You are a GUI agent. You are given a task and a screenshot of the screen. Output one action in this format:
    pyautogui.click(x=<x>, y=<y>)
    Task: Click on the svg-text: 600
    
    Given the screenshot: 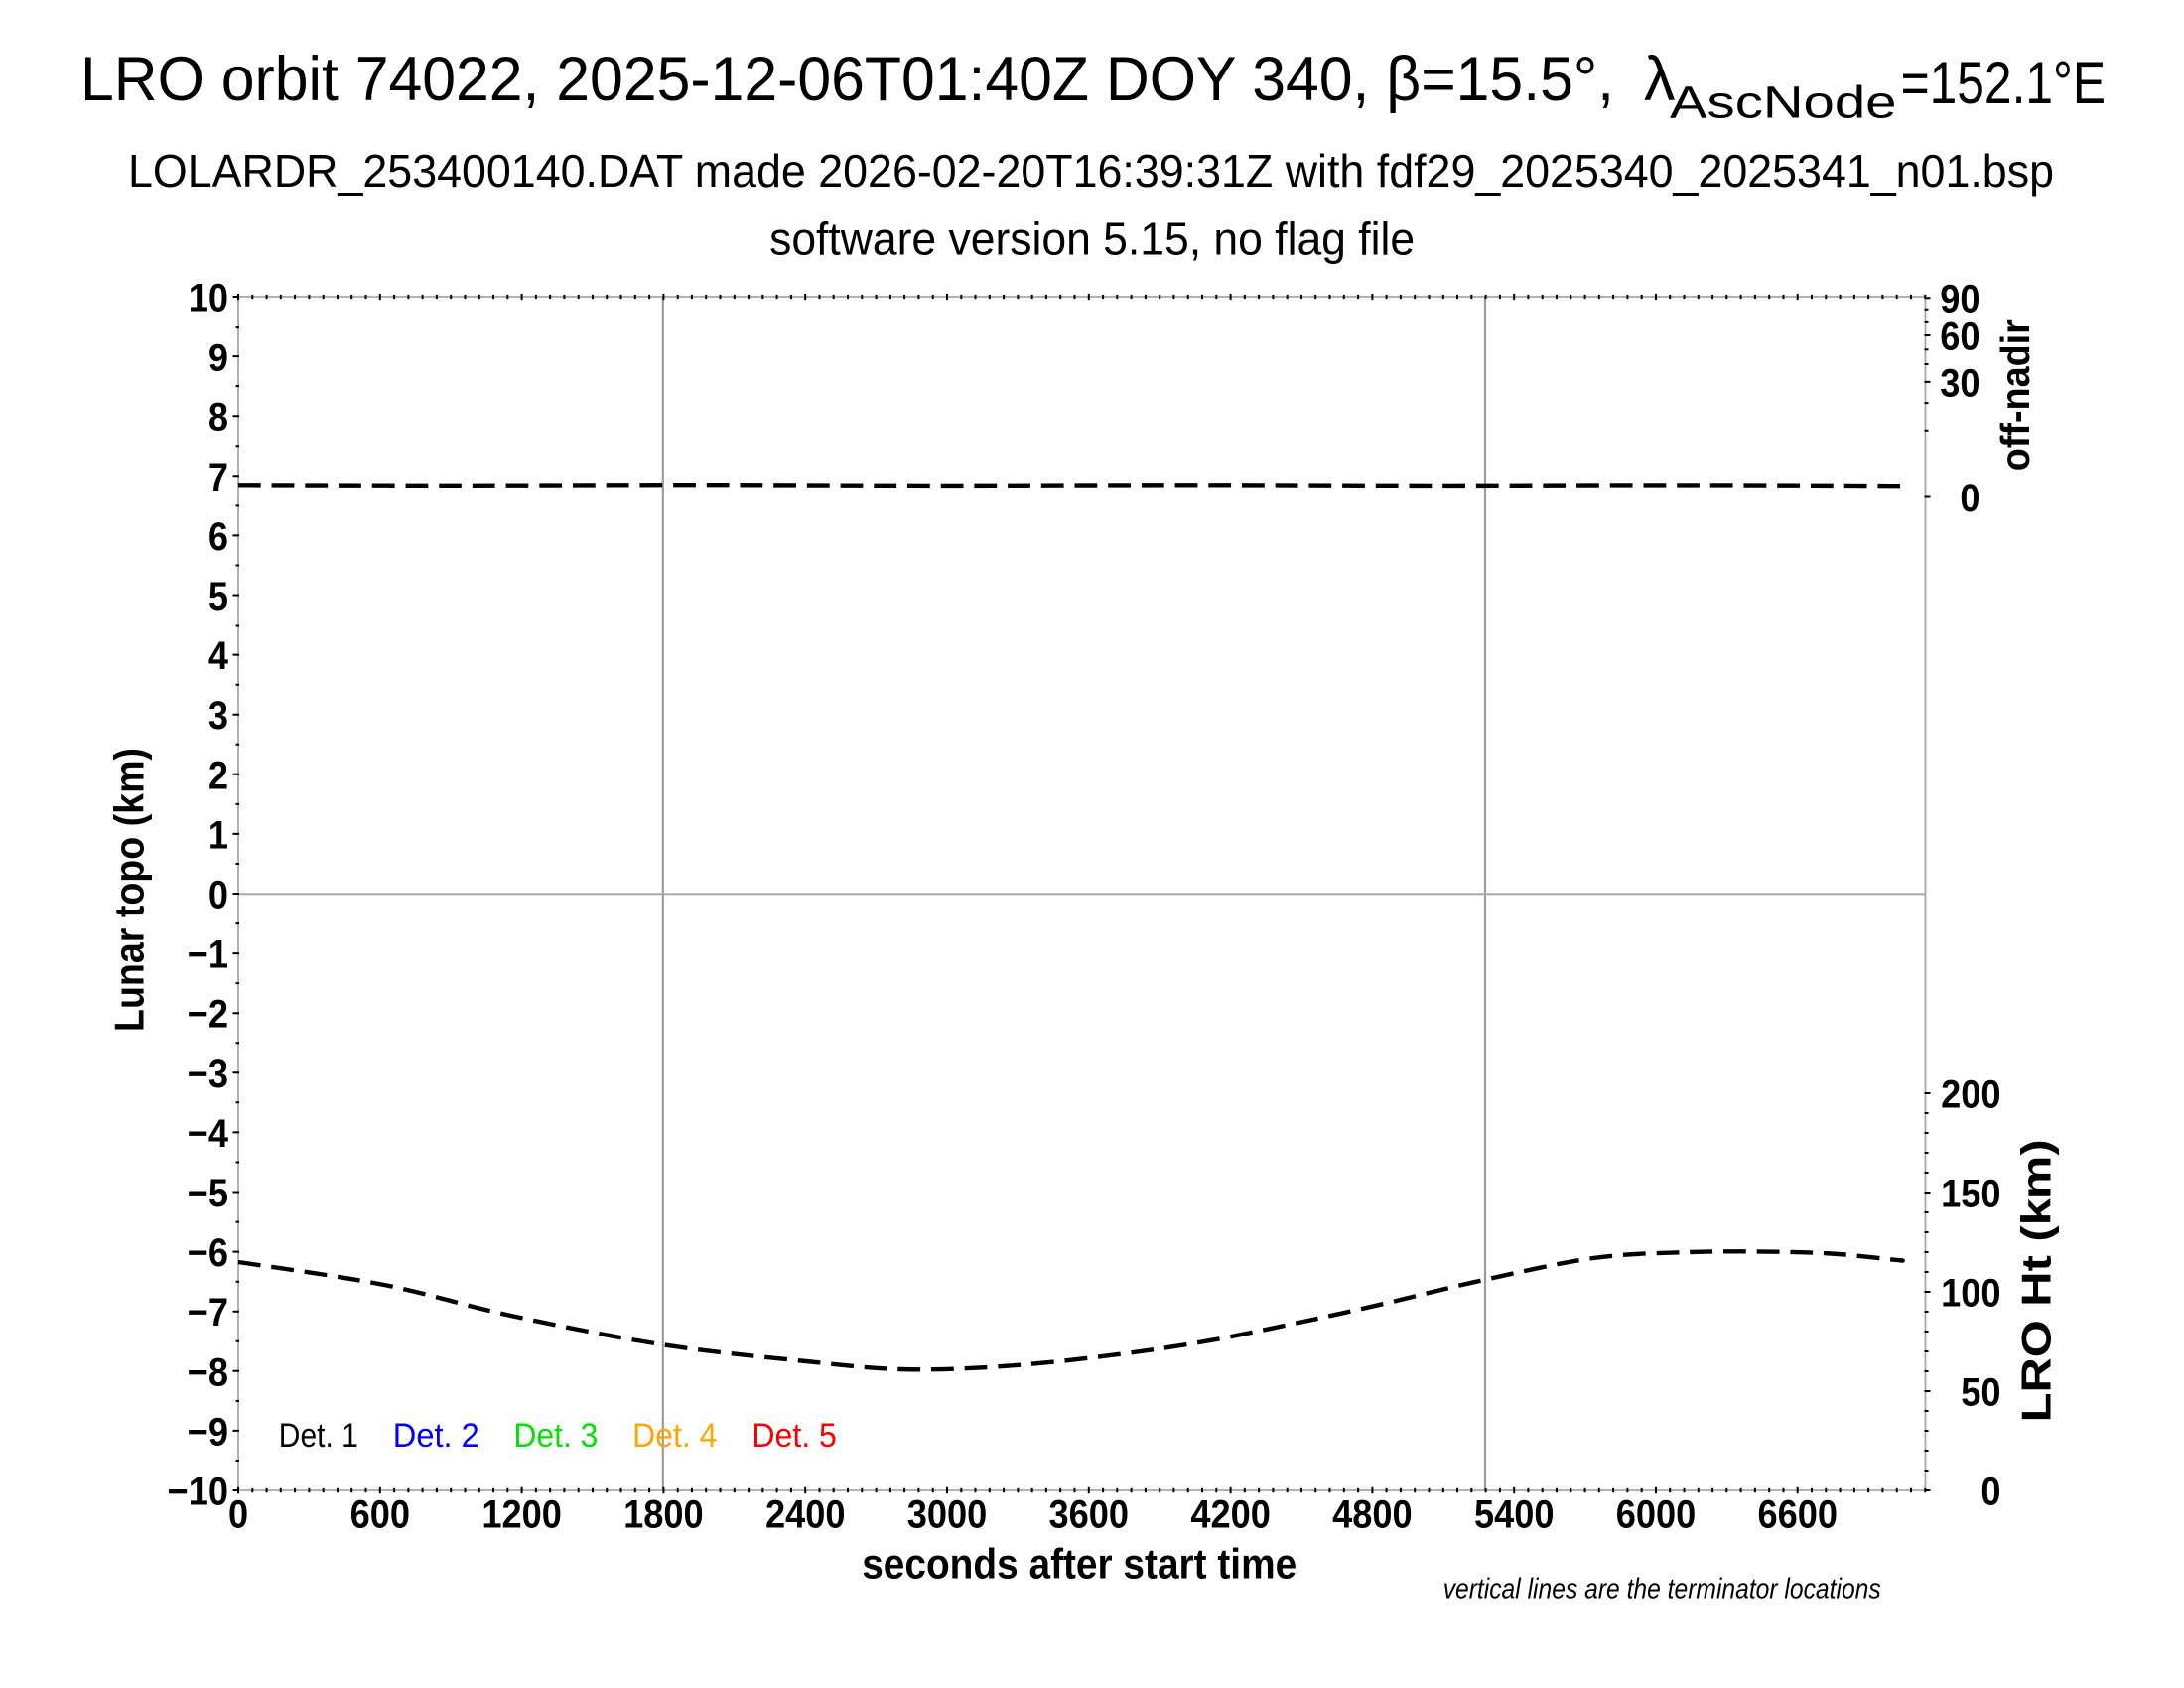 What is the action you would take?
    pyautogui.click(x=380, y=1515)
    